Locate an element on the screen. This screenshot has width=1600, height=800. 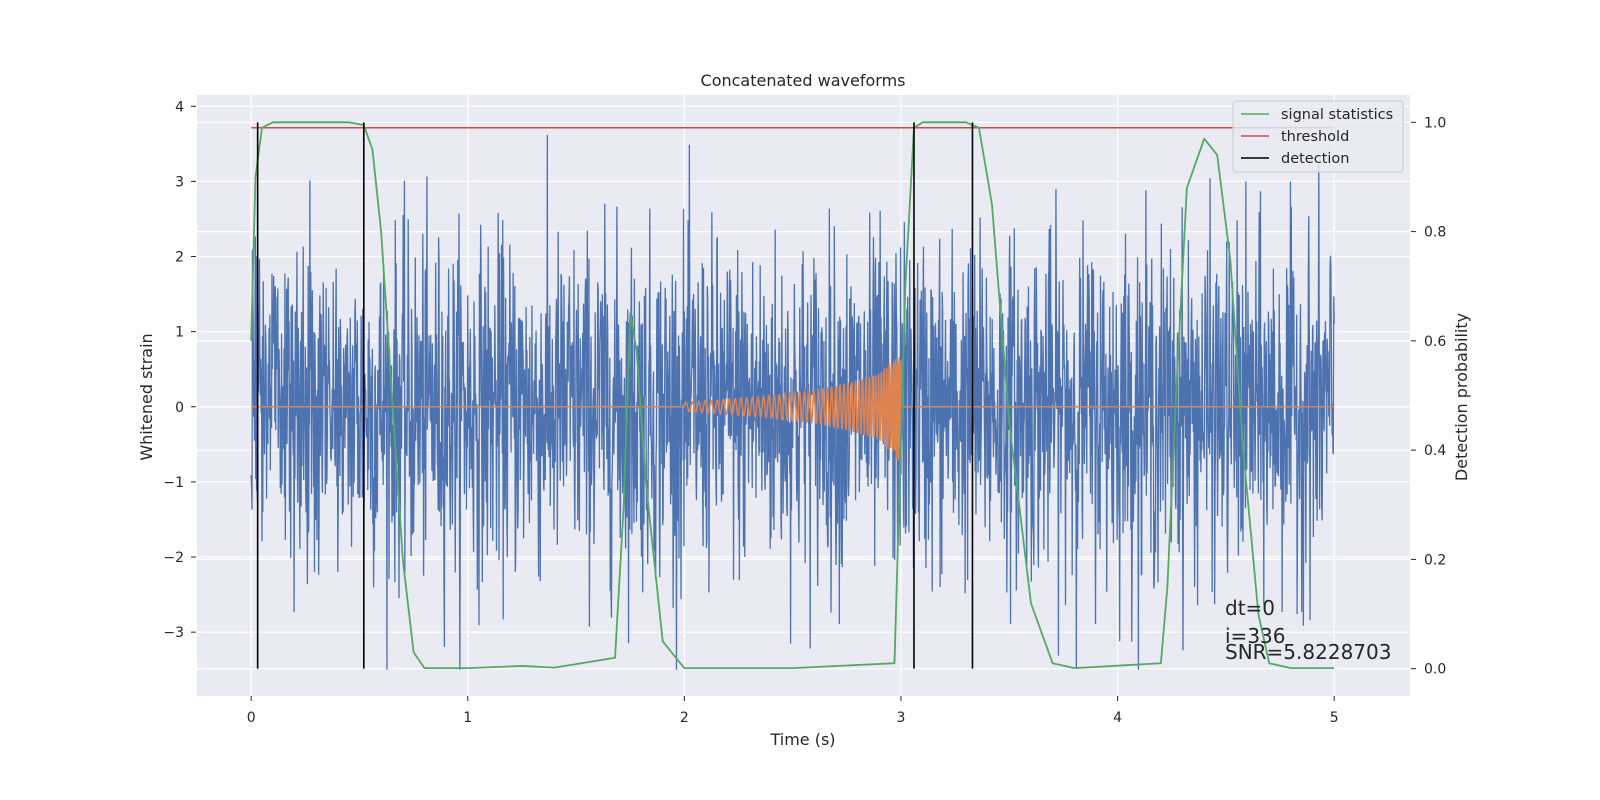
y-axis-left: −3 −2 −1 0 1 2 3 4 is located at coordinates (179, 370).